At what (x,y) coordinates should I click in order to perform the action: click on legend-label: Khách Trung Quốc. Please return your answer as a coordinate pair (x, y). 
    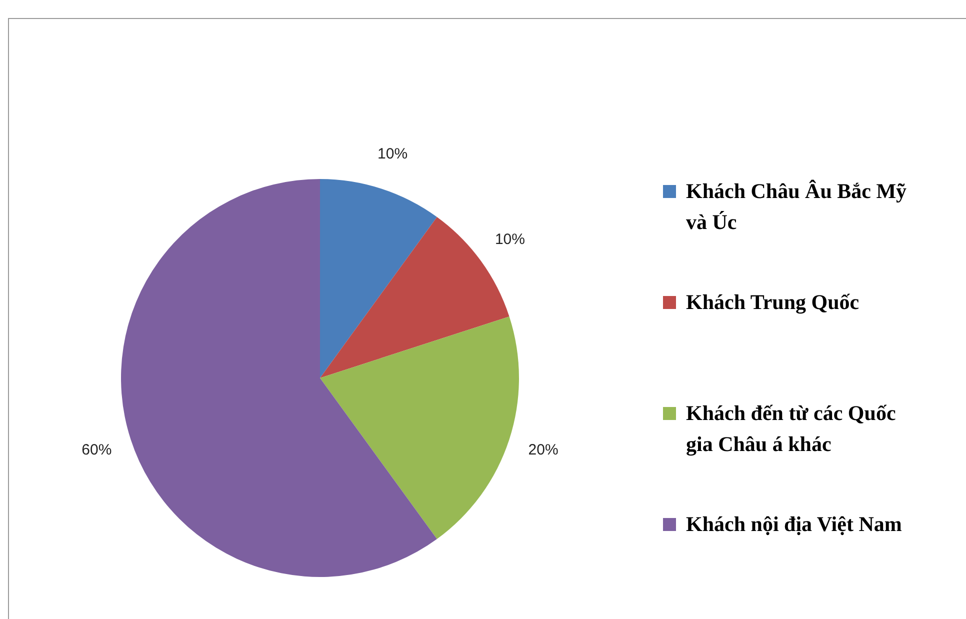
    Looking at the image, I should click on (773, 302).